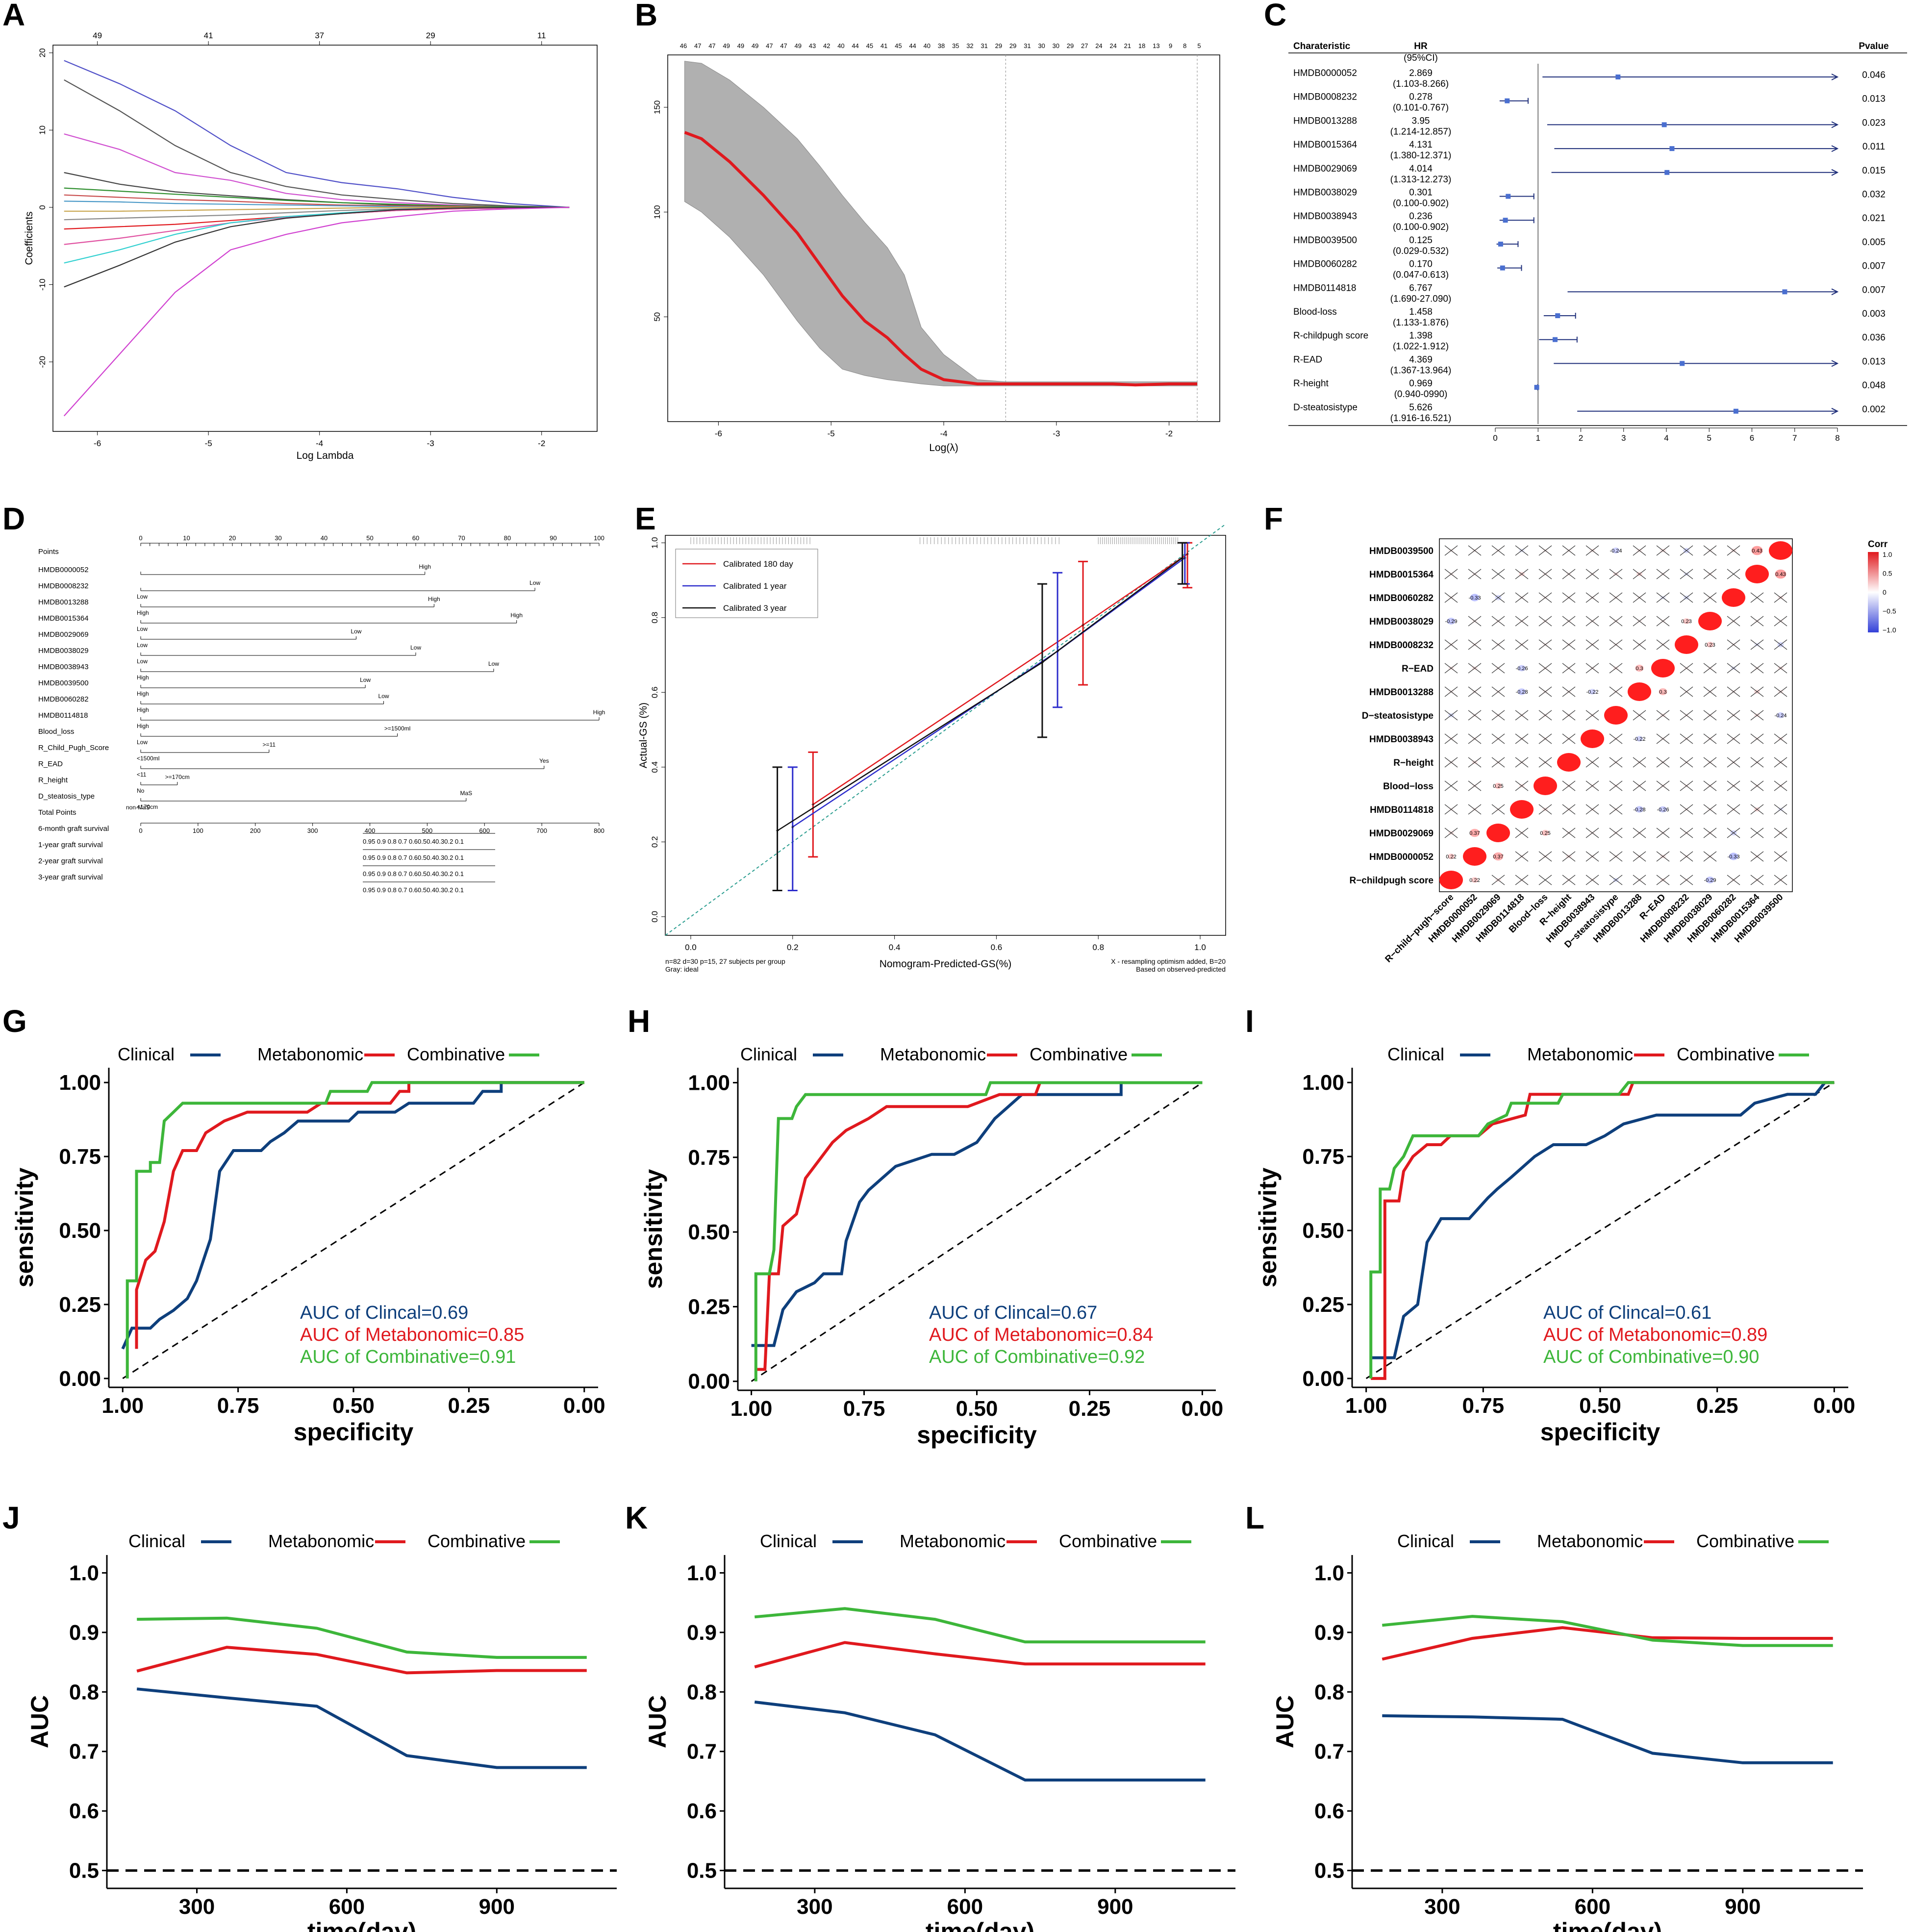 Image resolution: width=1912 pixels, height=1932 pixels. I want to click on nomo-bottom-ticks: 0.95 0.9 0.8 0.7 0.60.50.40.30.2 0.1, so click(414, 890).